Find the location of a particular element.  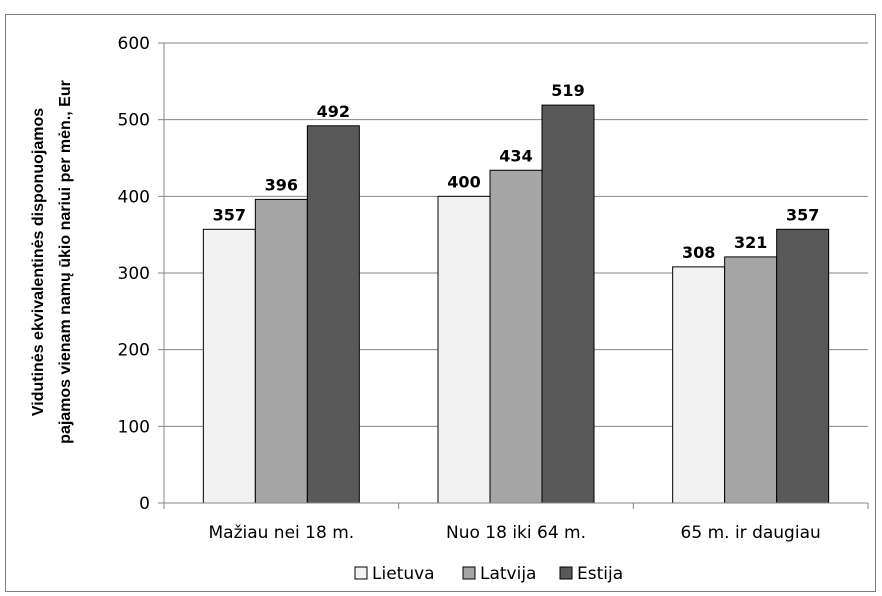

data-label: 396 is located at coordinates (281, 184).